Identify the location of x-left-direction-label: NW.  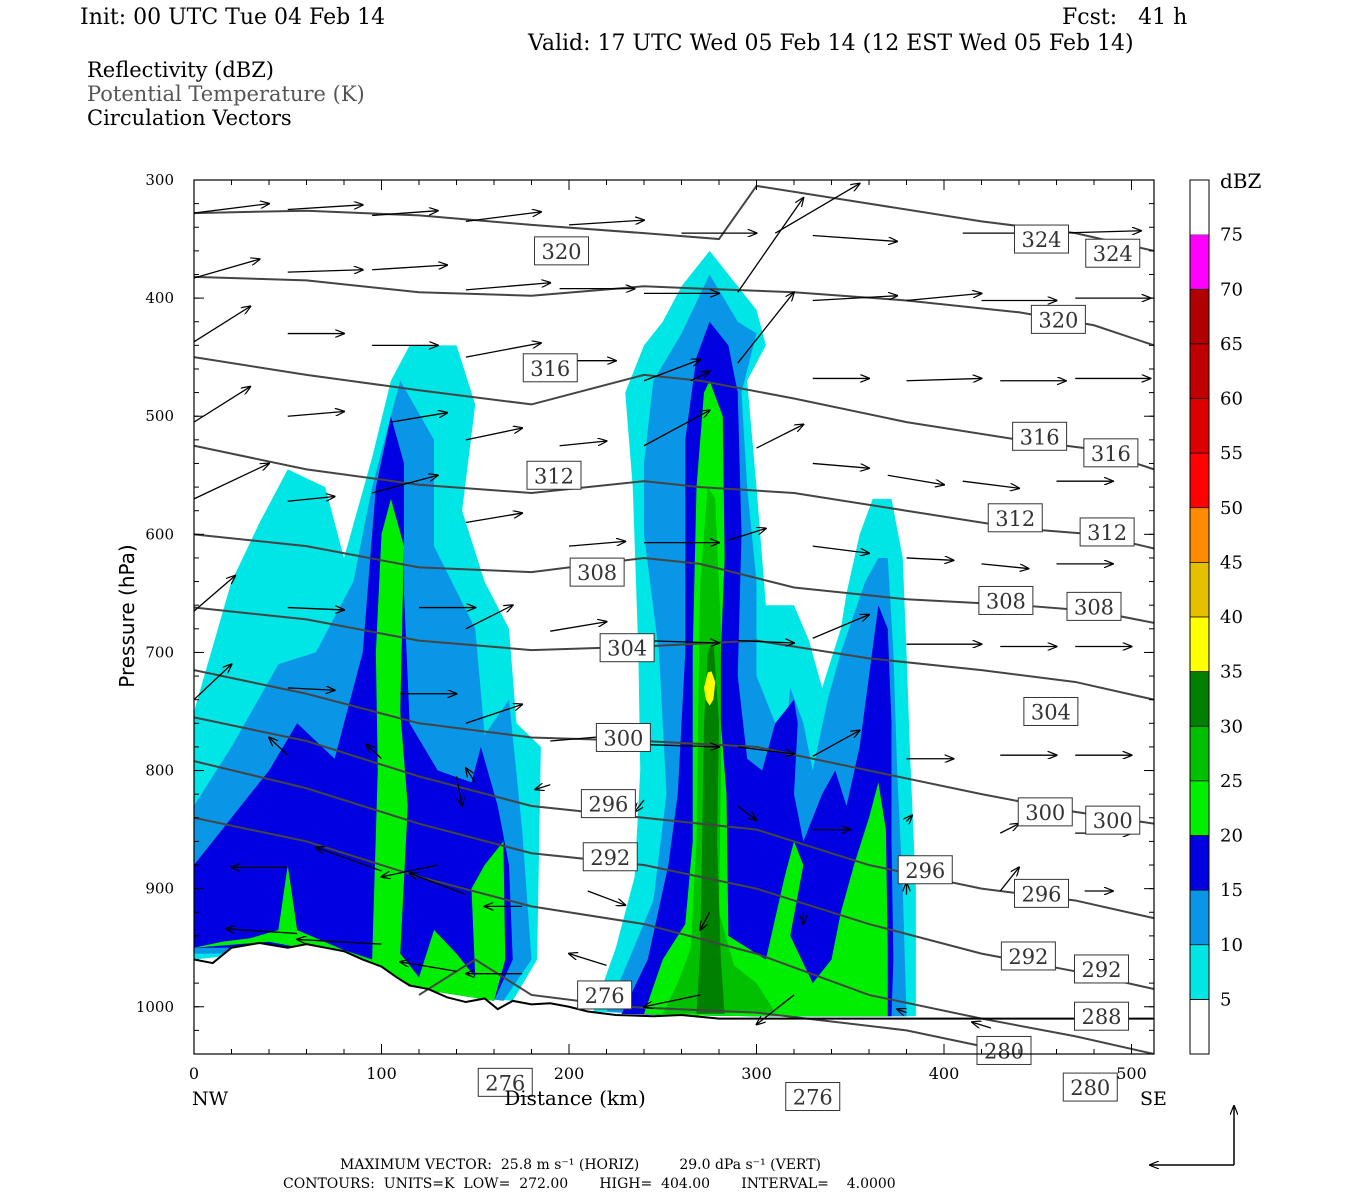
(210, 1099).